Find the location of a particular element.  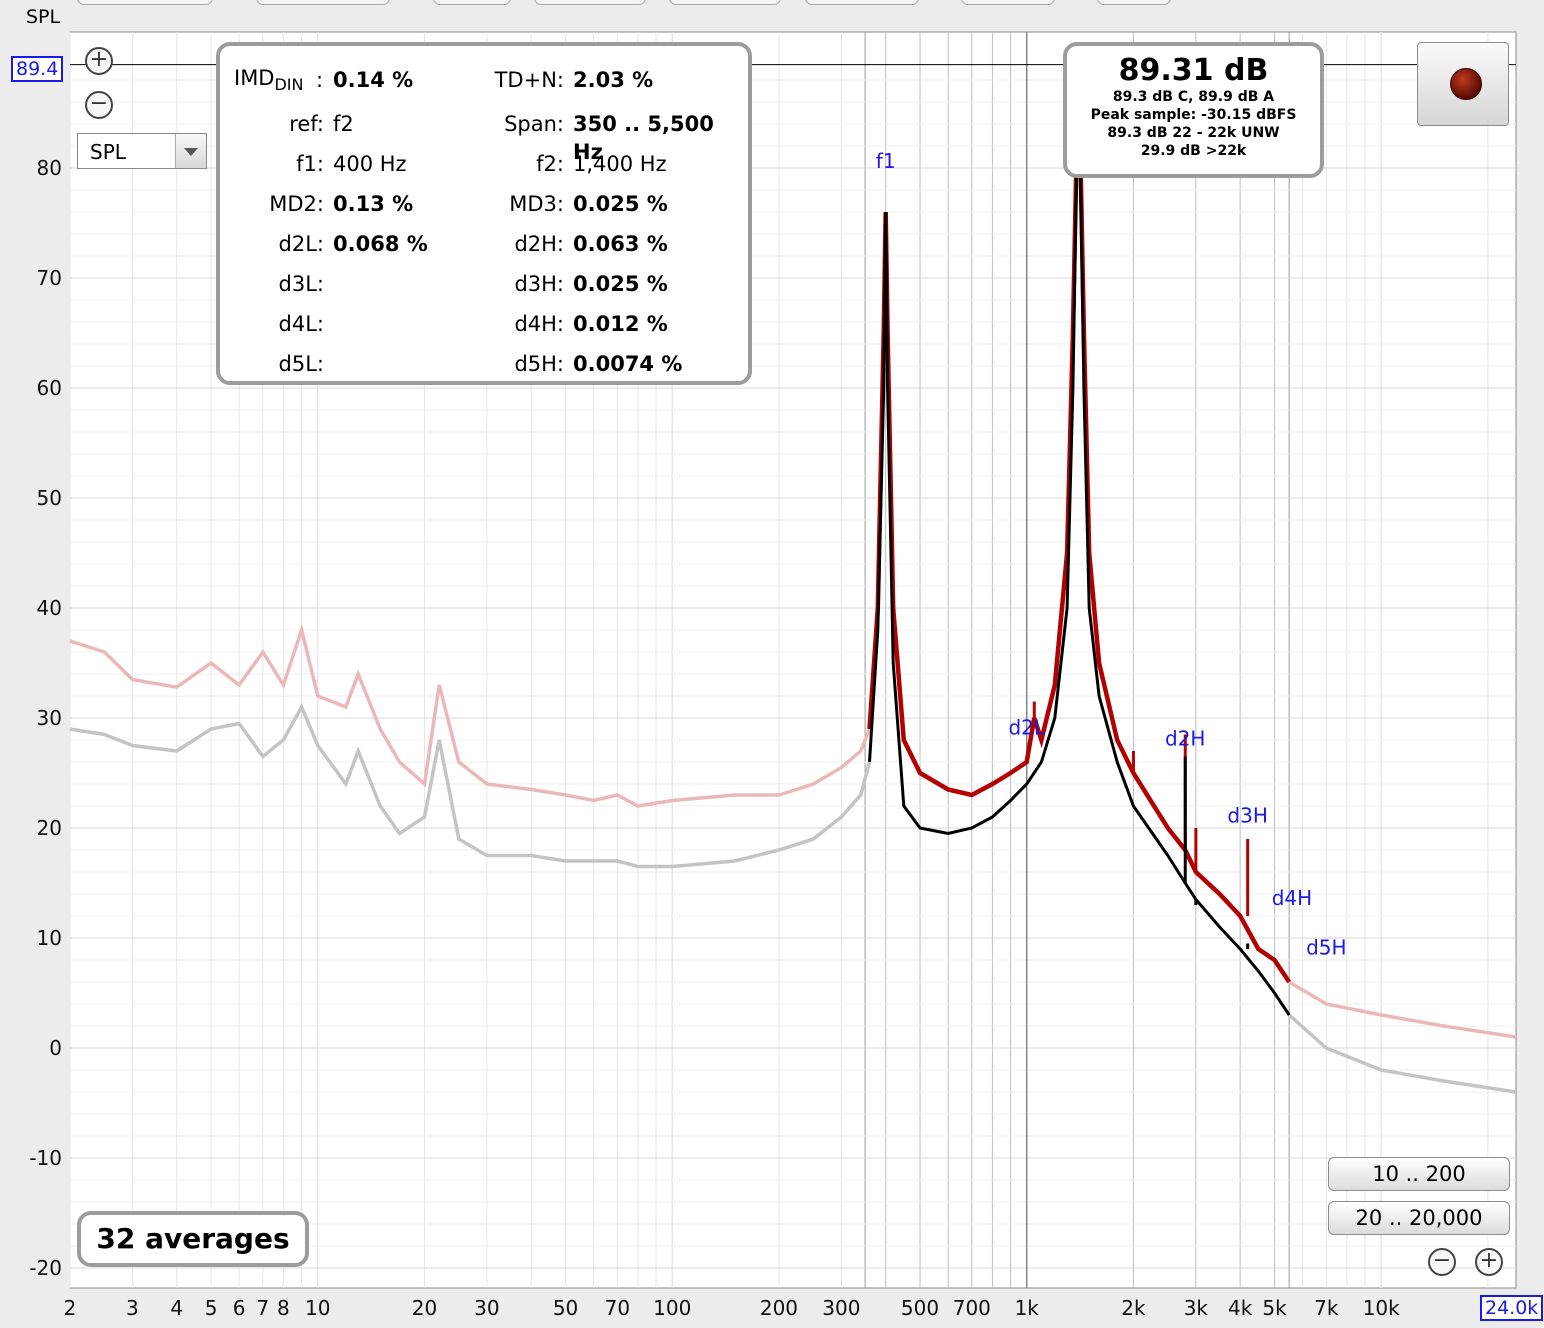

d3h-value: 0.025 % is located at coordinates (620, 284).